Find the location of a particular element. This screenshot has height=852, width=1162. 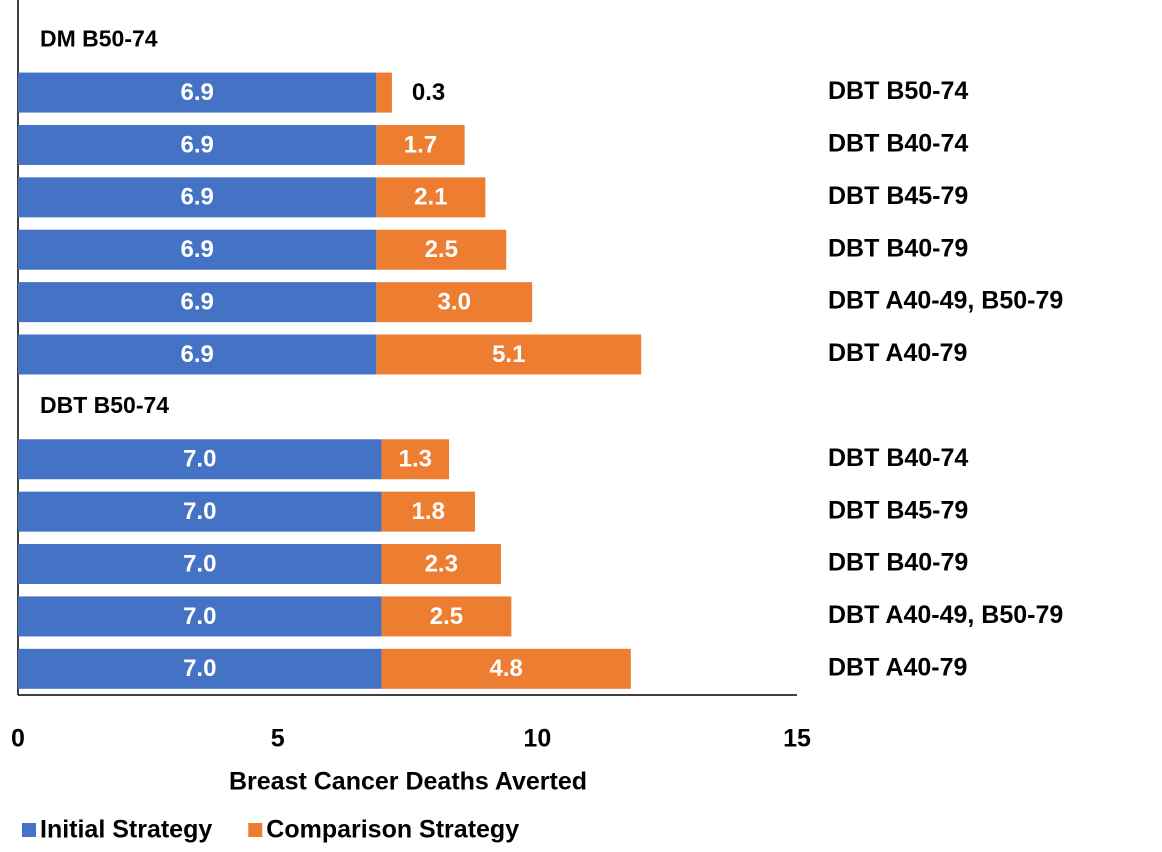

value-label: 1.8 is located at coordinates (428, 511).